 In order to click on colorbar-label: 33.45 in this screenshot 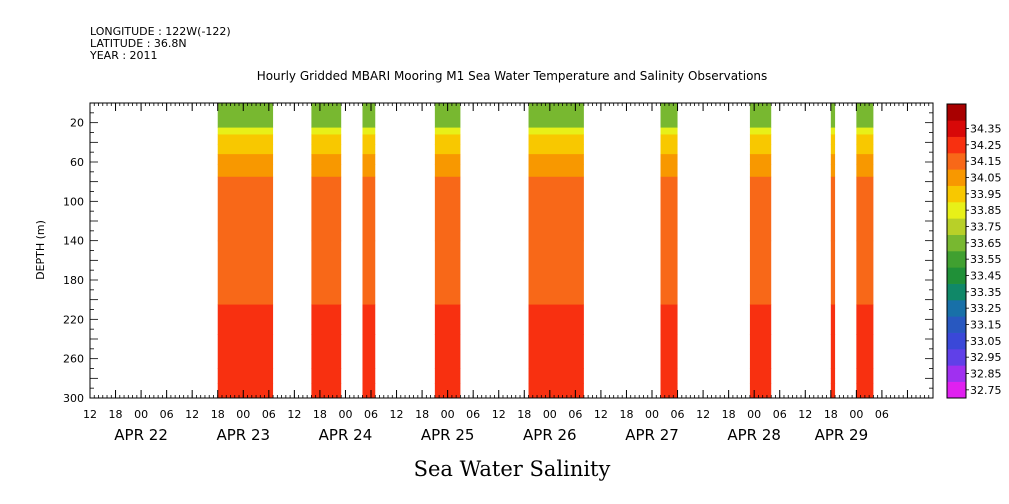, I will do `click(986, 276)`.